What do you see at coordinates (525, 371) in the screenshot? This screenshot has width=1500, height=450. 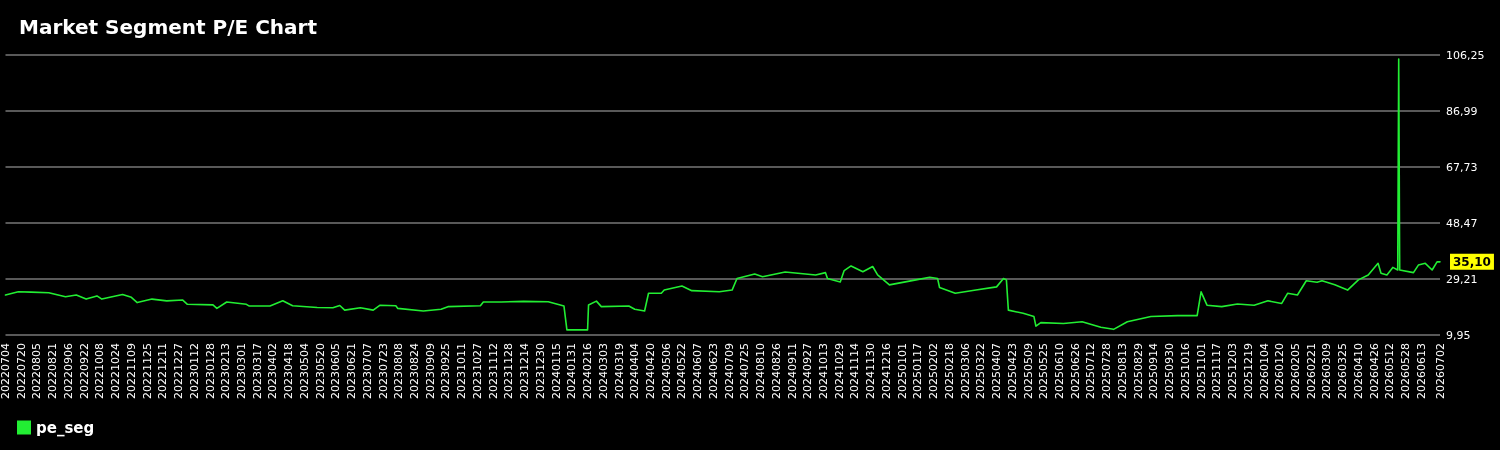 I see `x-tick-label: 20231214` at bounding box center [525, 371].